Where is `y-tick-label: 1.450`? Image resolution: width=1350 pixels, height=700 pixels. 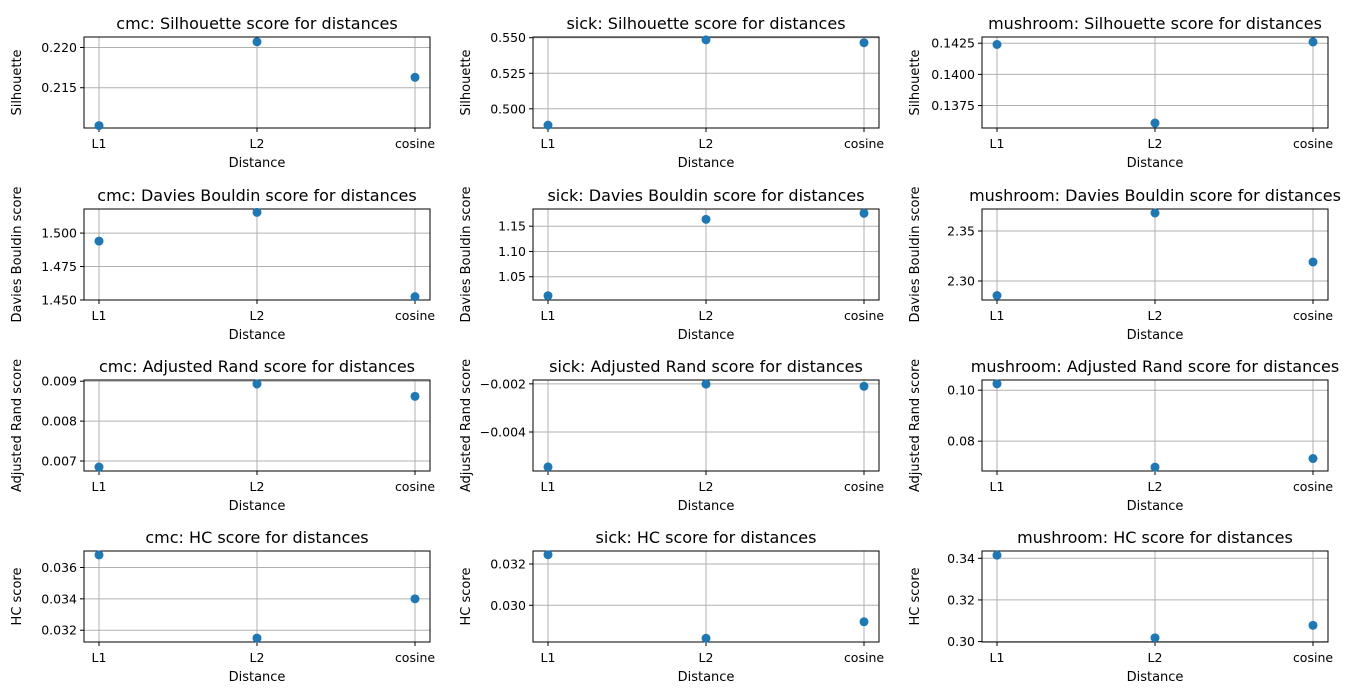
y-tick-label: 1.450 is located at coordinates (59, 300).